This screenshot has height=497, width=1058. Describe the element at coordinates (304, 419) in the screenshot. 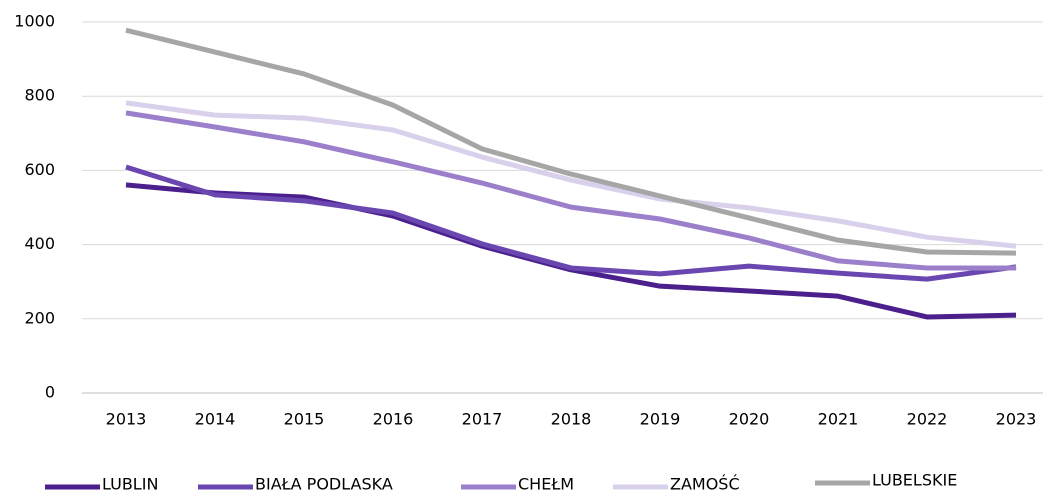

I see `x-tick-label: 2015` at that location.